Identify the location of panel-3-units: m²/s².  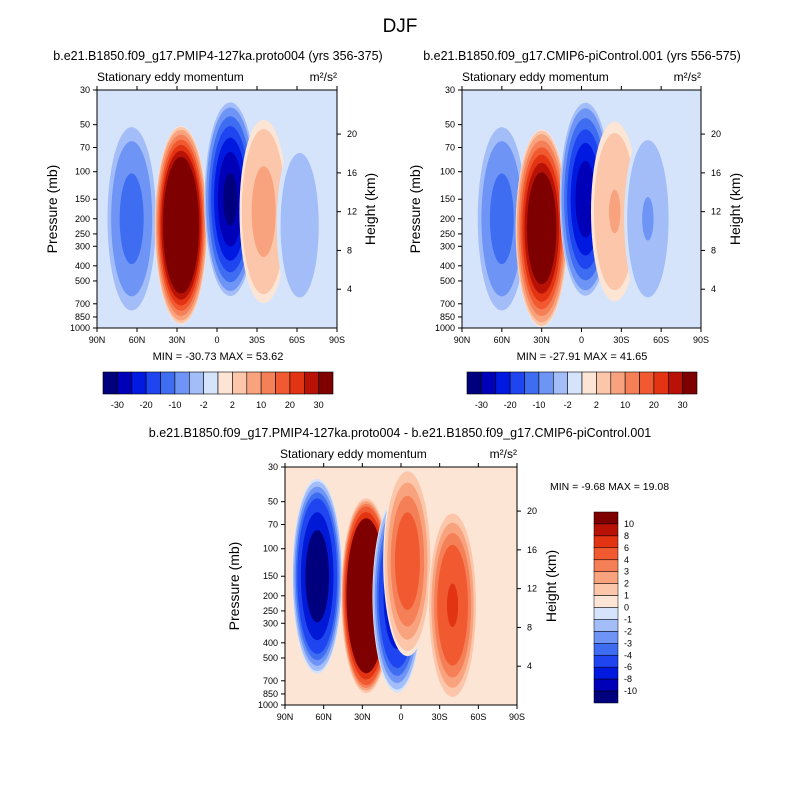
(503, 454).